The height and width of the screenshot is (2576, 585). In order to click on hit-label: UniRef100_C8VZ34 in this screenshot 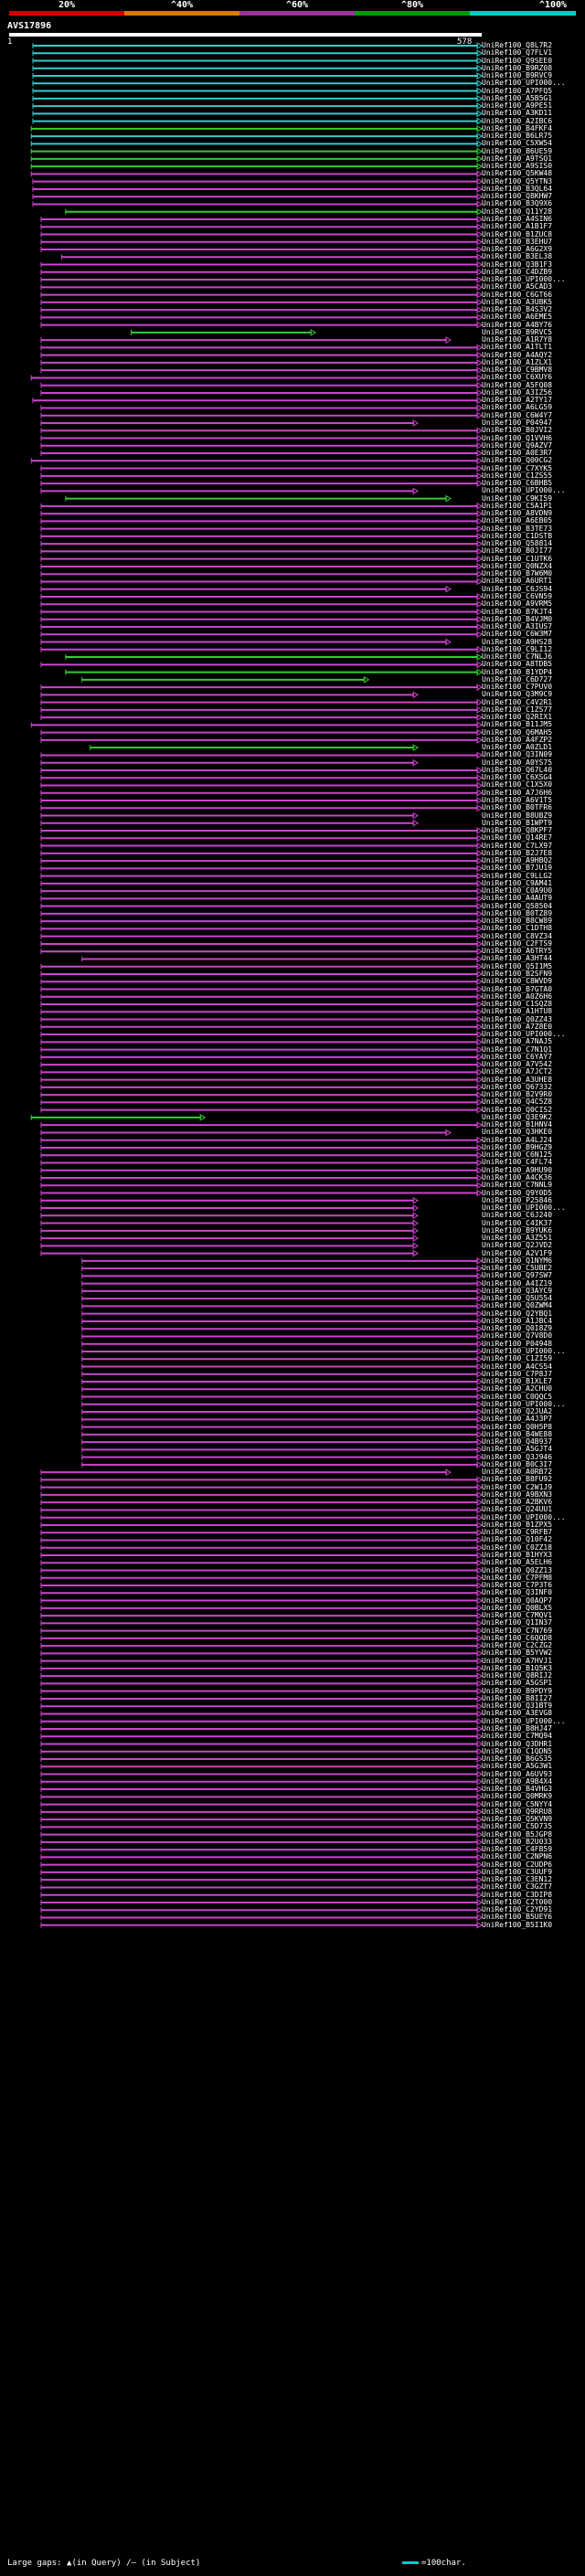, I will do `click(517, 935)`.